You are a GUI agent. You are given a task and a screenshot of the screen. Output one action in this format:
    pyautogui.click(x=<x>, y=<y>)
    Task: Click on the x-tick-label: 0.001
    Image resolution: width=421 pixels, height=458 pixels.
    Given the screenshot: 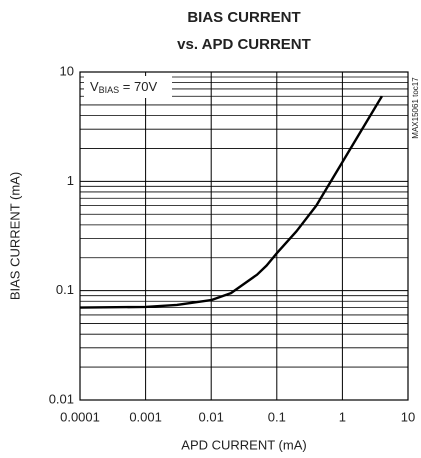 What is the action you would take?
    pyautogui.click(x=145, y=416)
    